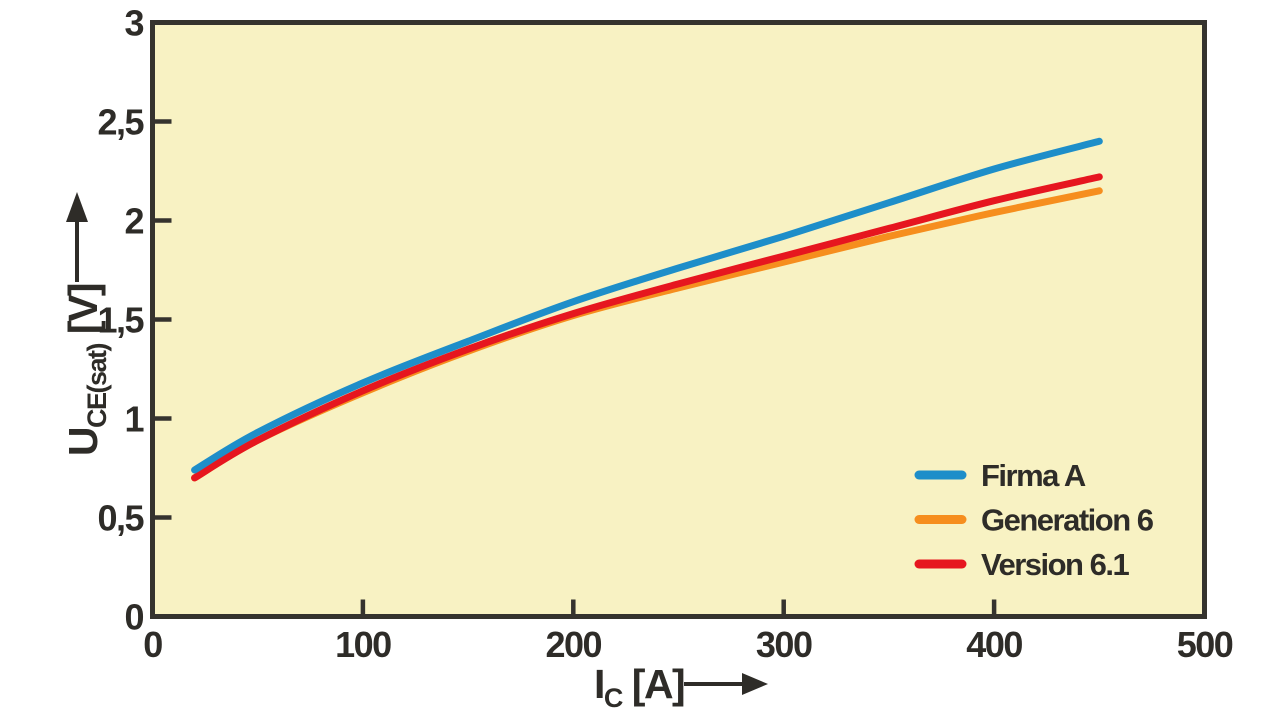  Describe the element at coordinates (133, 617) in the screenshot. I see `y-tick-label: 0` at that location.